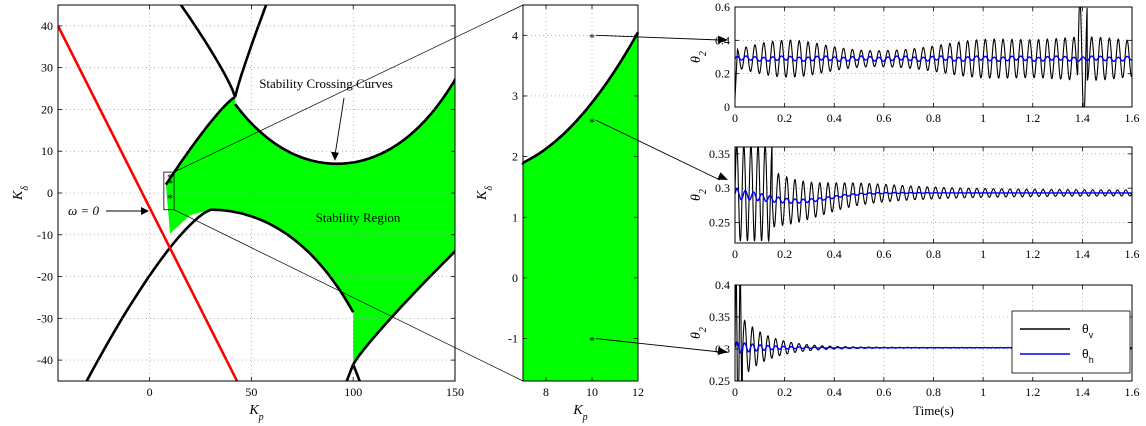  Describe the element at coordinates (47, 151) in the screenshot. I see `main-ytick-5: 10` at that location.